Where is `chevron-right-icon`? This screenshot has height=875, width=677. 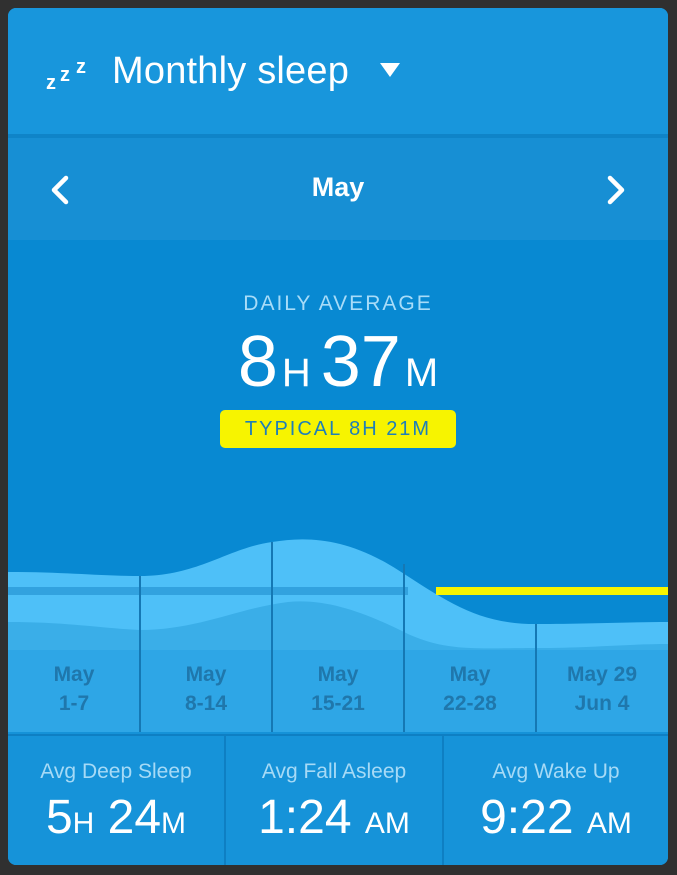 chevron-right-icon is located at coordinates (616, 190).